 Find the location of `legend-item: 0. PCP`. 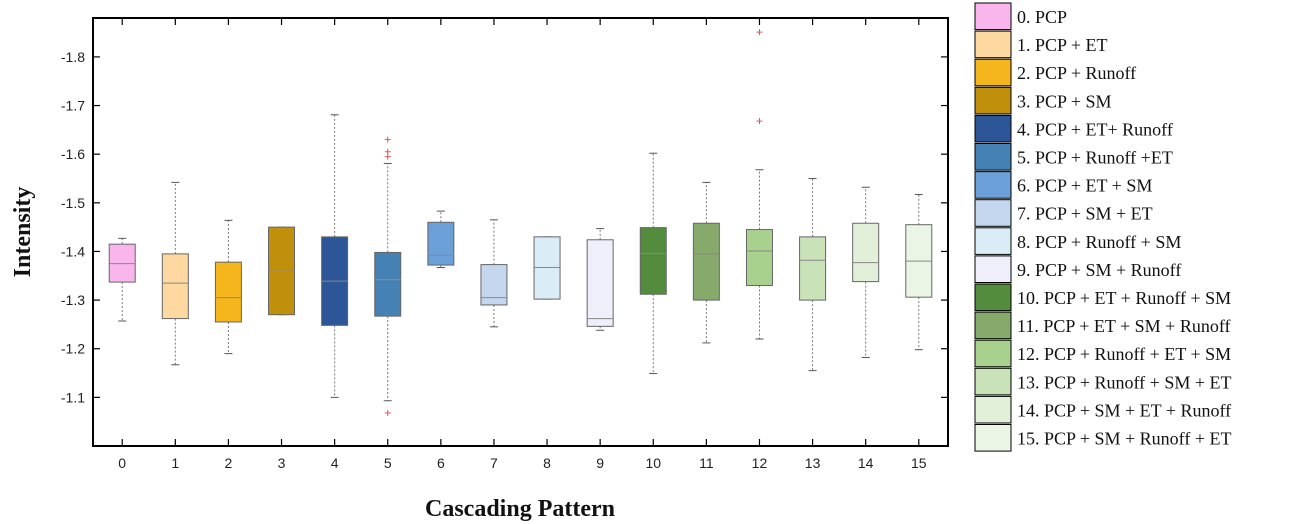

legend-item: 0. PCP is located at coordinates (1020, 16).